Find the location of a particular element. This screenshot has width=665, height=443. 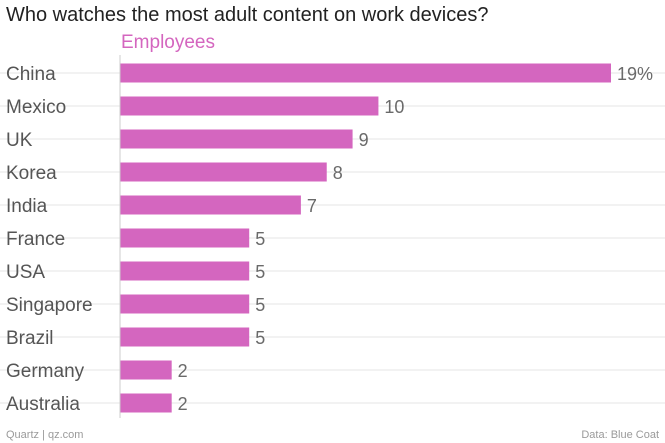

value-label-usa: 5 is located at coordinates (260, 272).